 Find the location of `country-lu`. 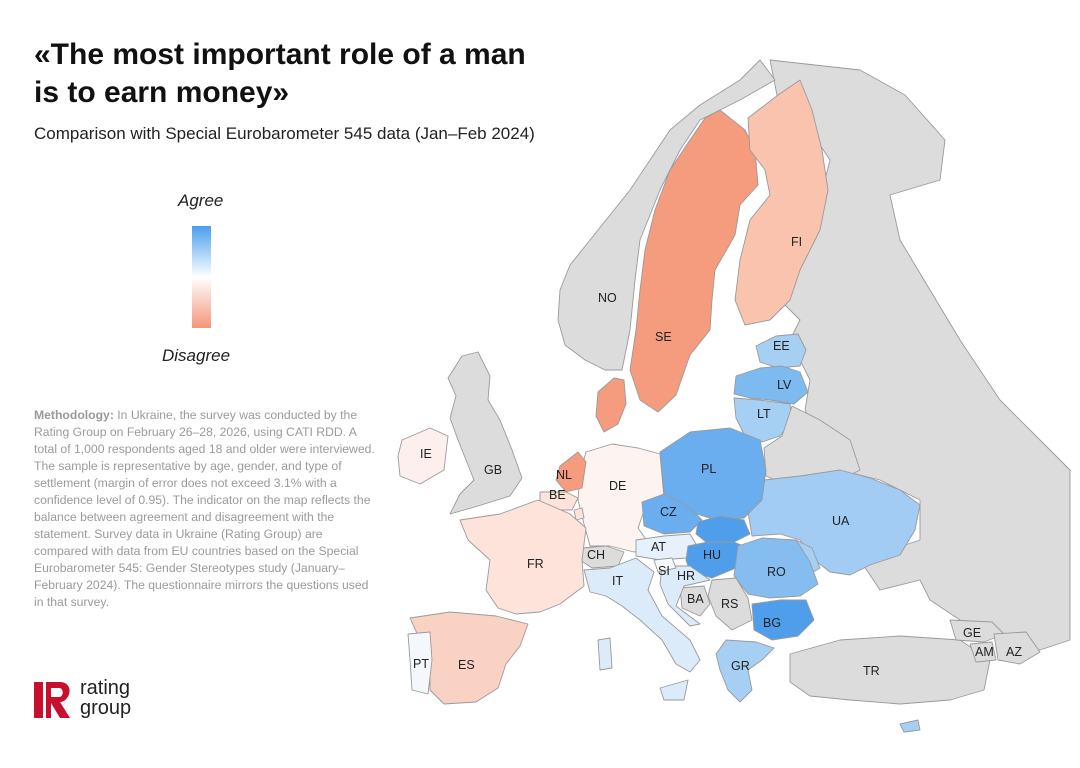

country-lu is located at coordinates (579, 514).